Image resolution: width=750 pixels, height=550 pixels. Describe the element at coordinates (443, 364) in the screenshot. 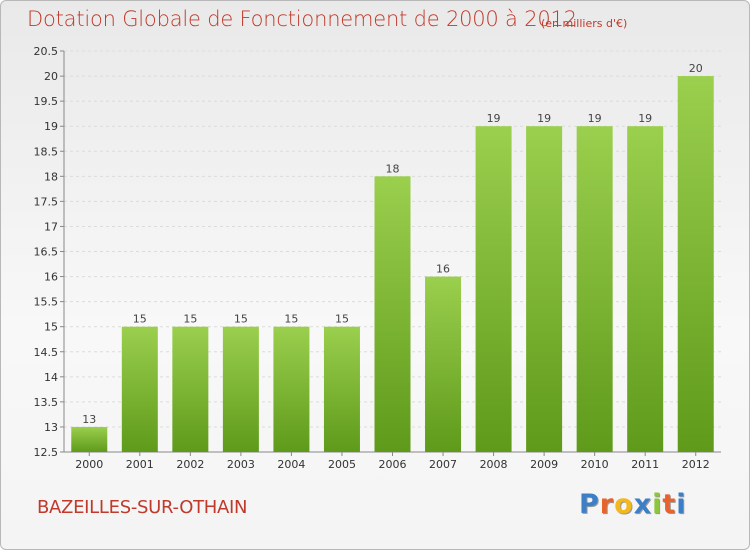

I see `bar-2007` at that location.